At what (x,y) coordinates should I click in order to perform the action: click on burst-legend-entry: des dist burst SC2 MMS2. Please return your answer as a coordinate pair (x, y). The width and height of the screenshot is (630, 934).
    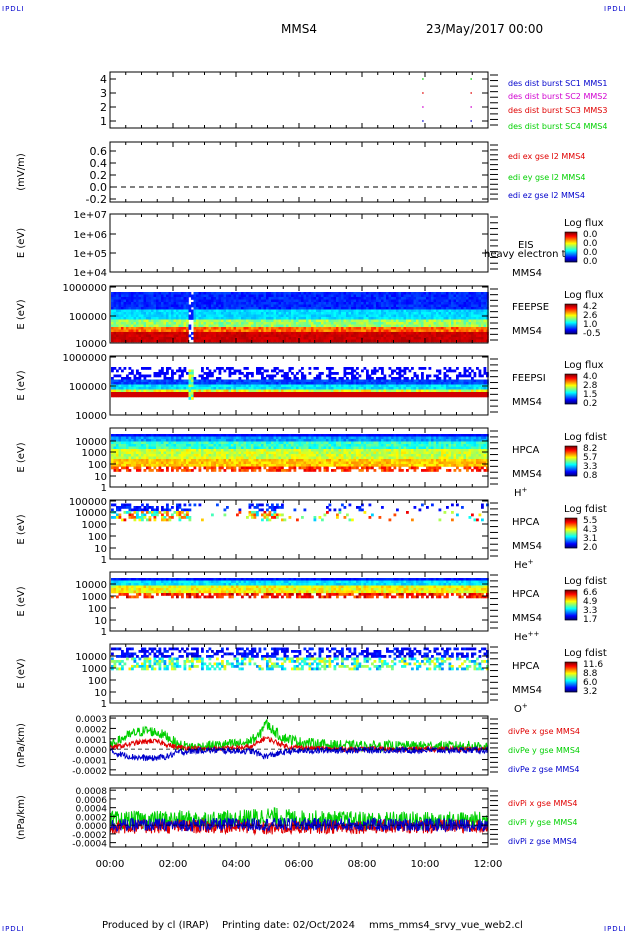
    Looking at the image, I should click on (557, 96).